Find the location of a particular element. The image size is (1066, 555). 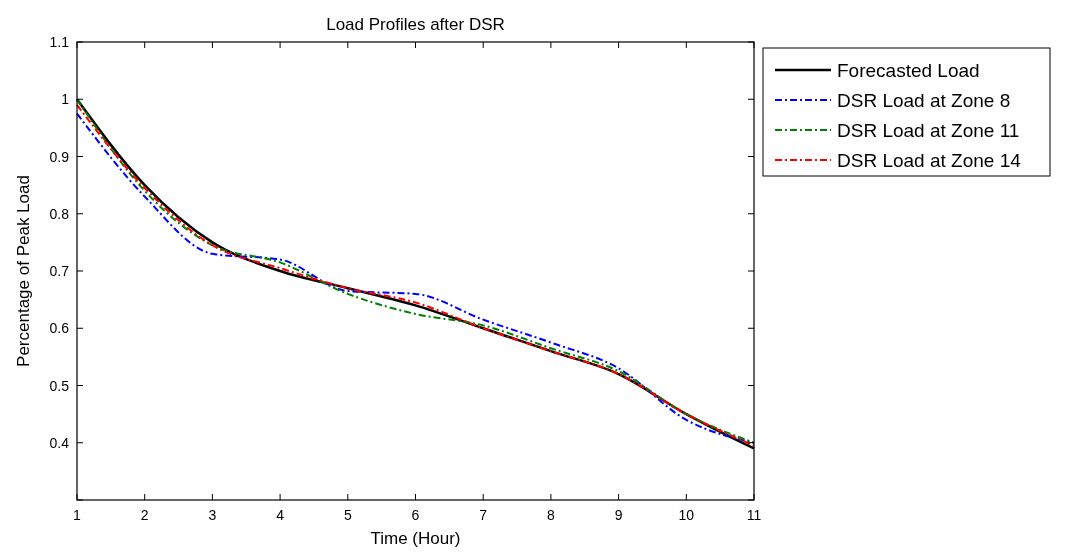

x-tick-label: 8 is located at coordinates (551, 515).